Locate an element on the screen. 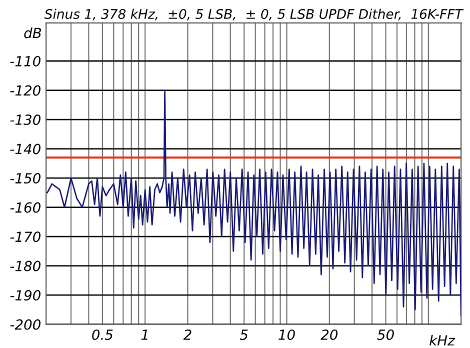 The image size is (470, 348). y-tick-label: -140 is located at coordinates (25, 149).